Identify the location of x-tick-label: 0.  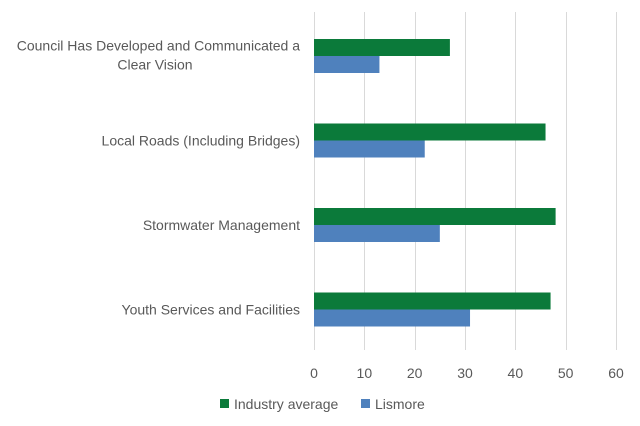
(314, 373).